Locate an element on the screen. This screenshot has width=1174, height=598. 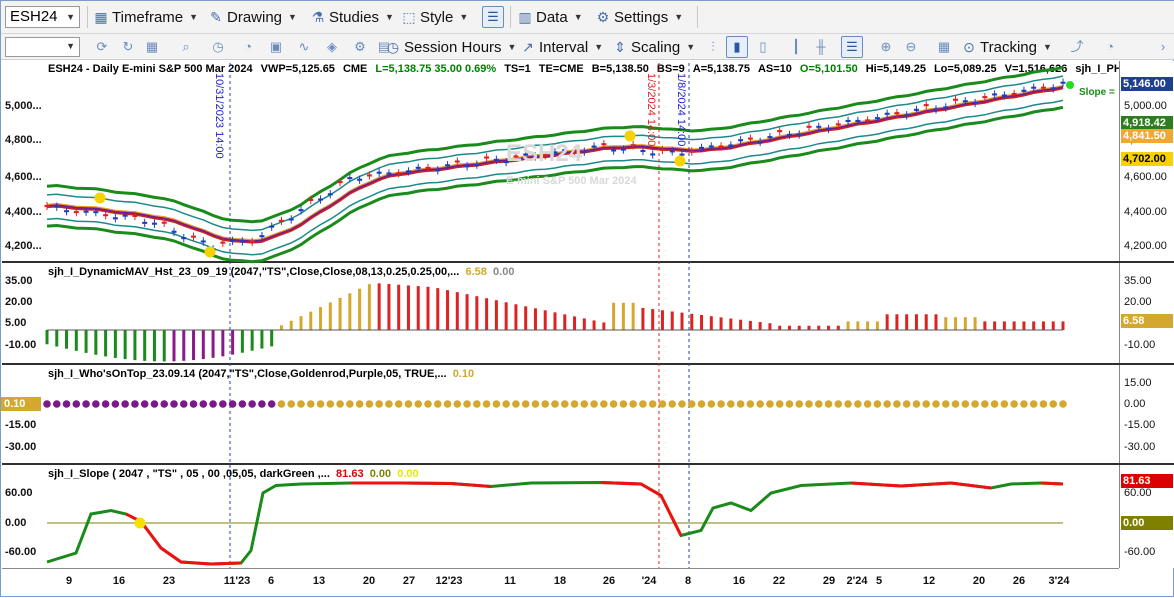
histogram-axis: 35.00 20.00 5.00 -10.00 6.58 is located at coordinates (1146, 313).